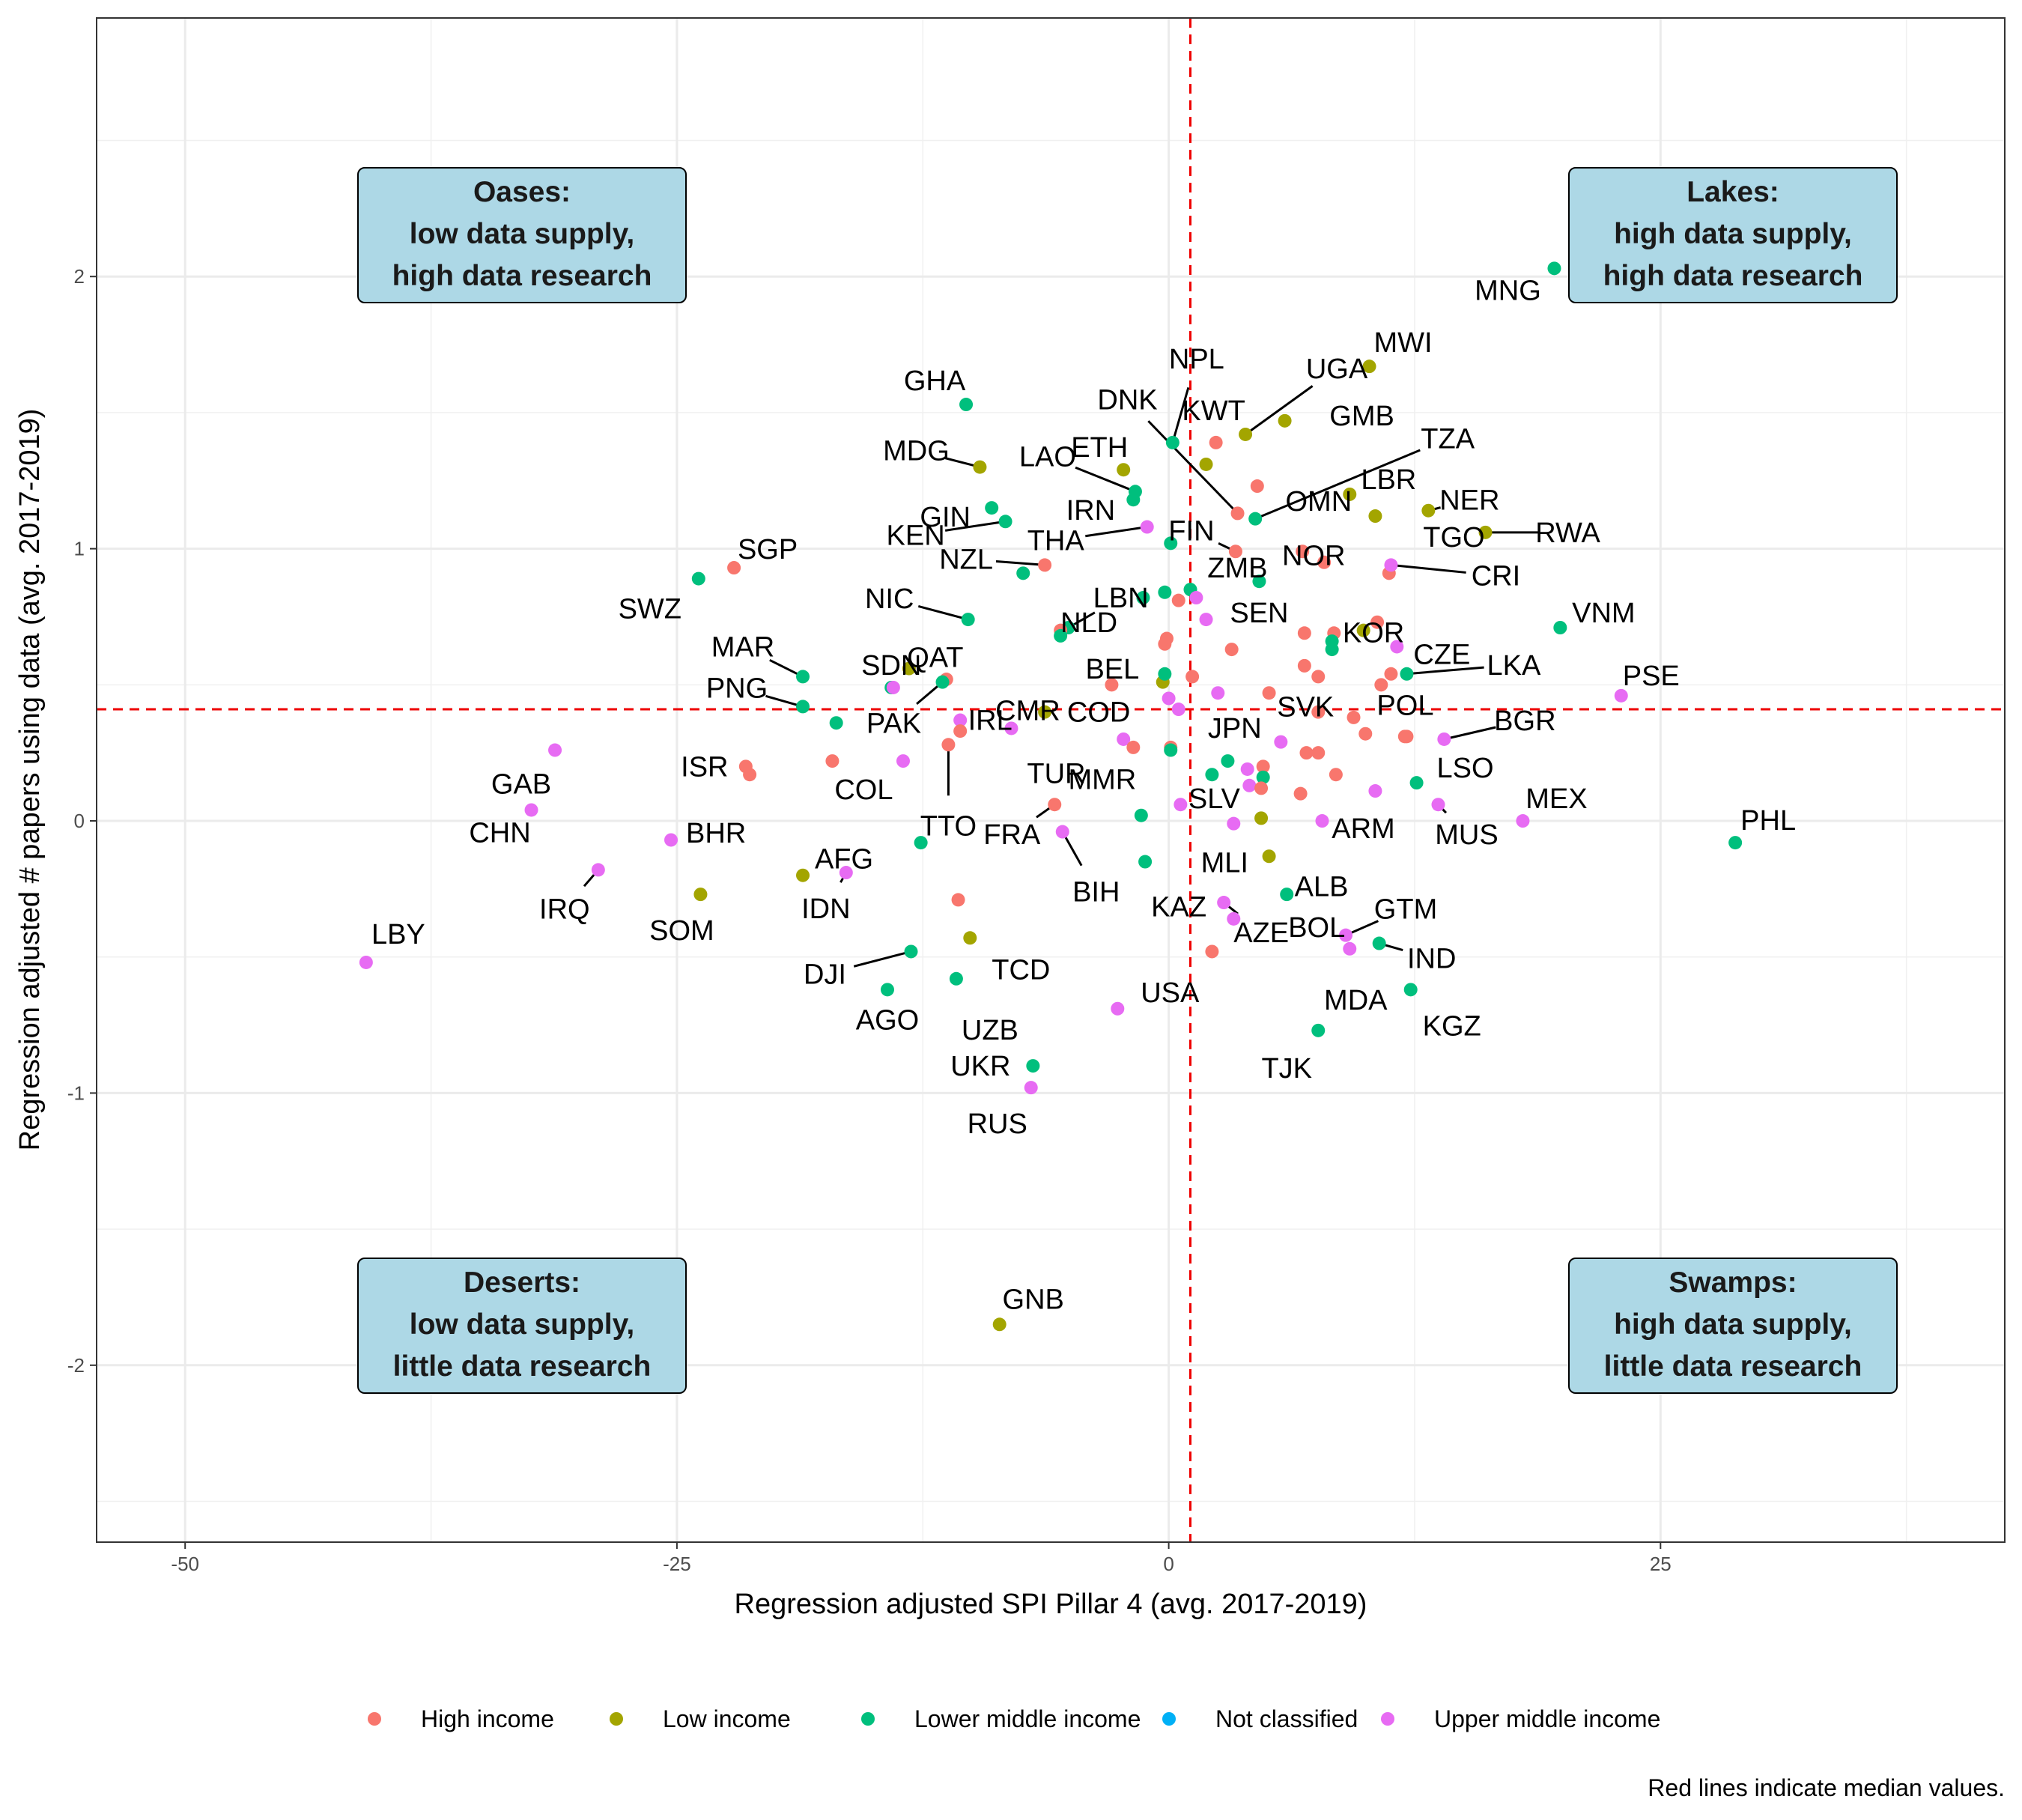 This screenshot has width=2022, height=1820. Describe the element at coordinates (1316, 928) in the screenshot. I see `point-label: BOL` at that location.